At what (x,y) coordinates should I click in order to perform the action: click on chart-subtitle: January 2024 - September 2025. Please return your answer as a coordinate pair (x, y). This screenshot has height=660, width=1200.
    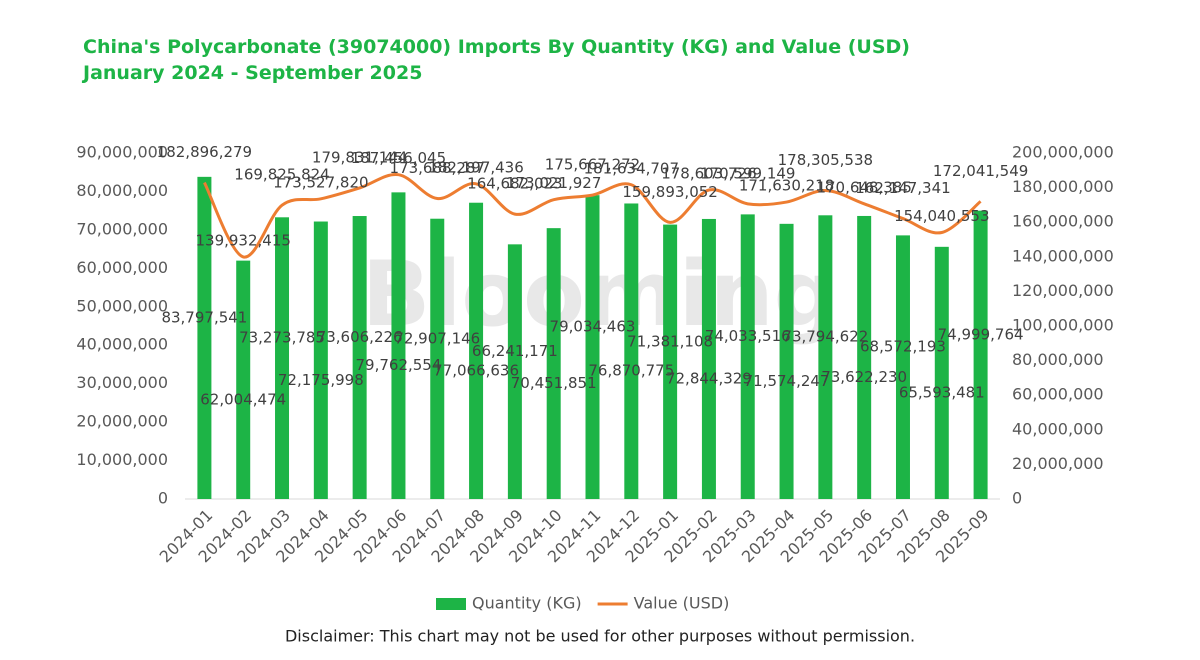
    Looking at the image, I should click on (251, 73).